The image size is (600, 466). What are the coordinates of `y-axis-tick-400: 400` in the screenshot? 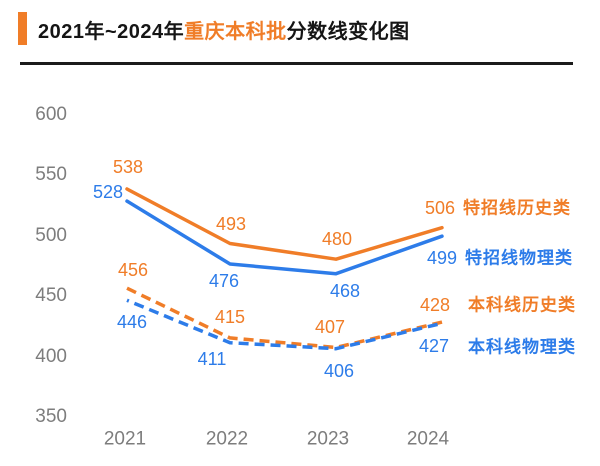 It's located at (51, 356).